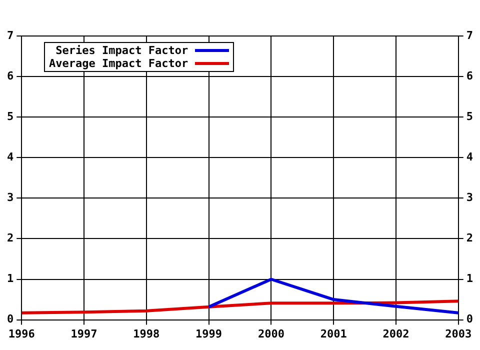  Describe the element at coordinates (470, 75) in the screenshot. I see `y2-tick-label: 6` at that location.